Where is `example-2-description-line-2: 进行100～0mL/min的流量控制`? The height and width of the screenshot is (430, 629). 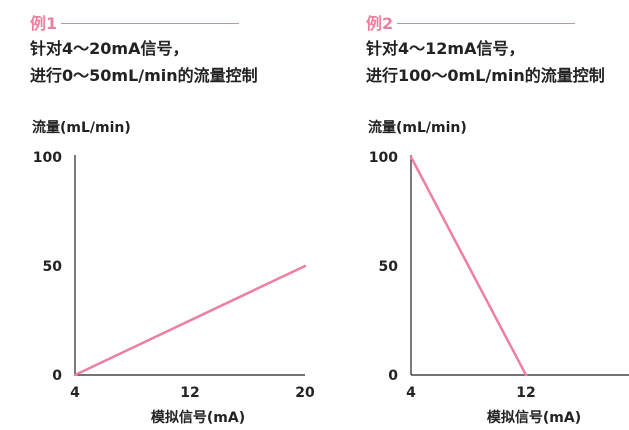 example-2-description-line-2: 进行100～0mL/min的流量控制 is located at coordinates (485, 75).